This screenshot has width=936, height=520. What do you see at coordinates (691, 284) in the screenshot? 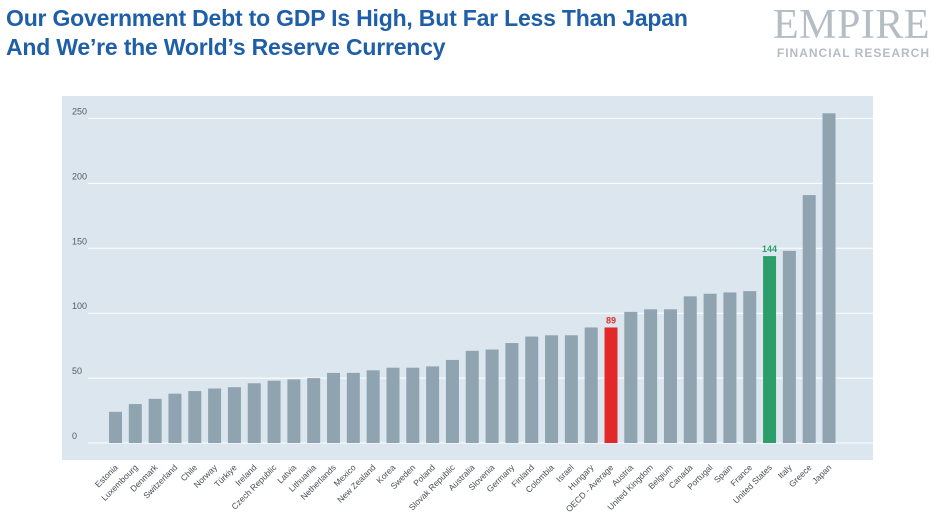
I see `data-labels: 89 144` at bounding box center [691, 284].